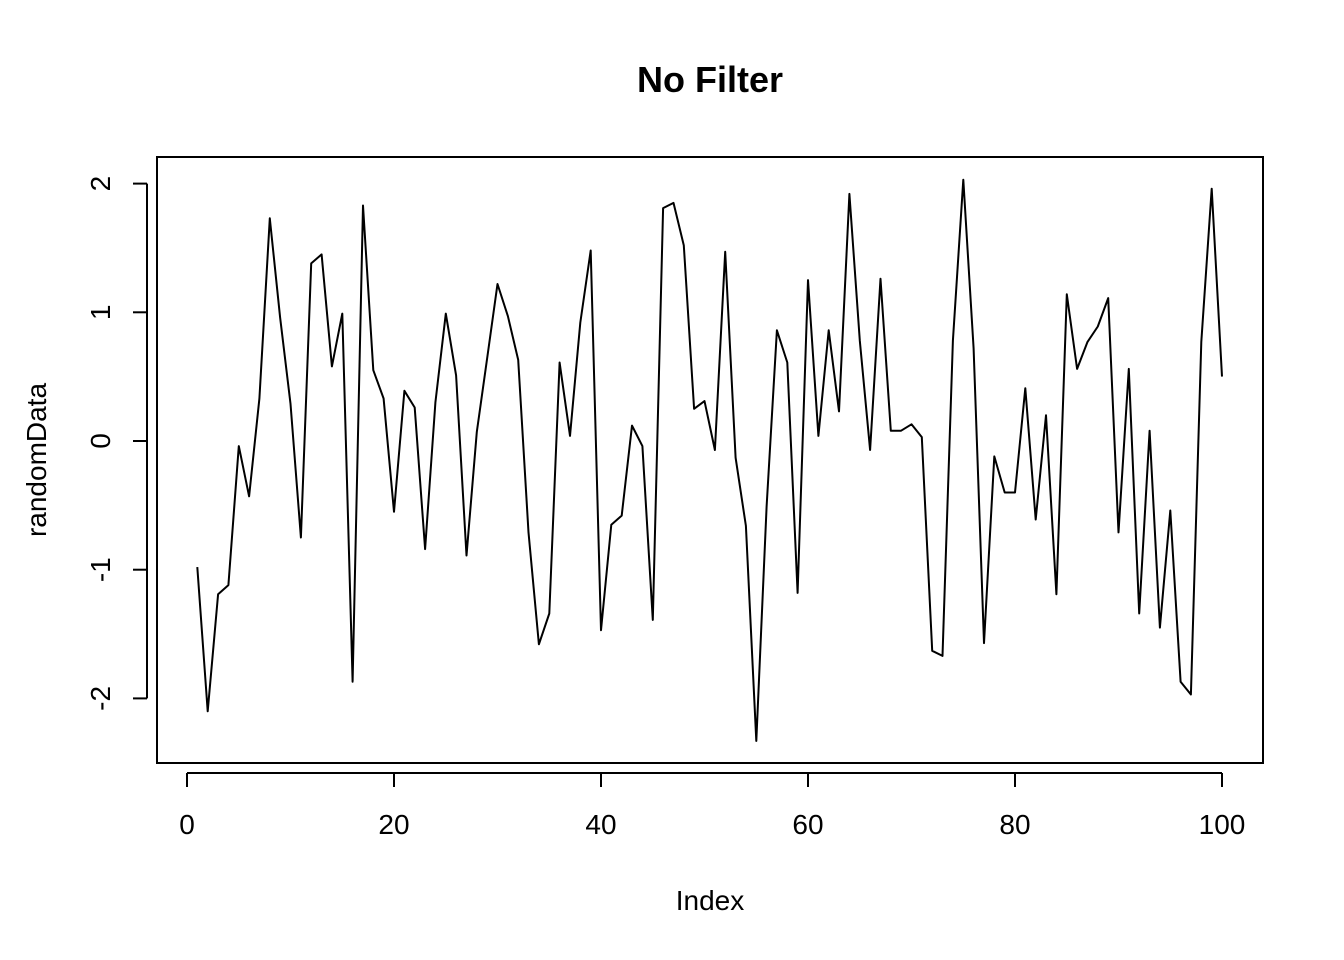  Describe the element at coordinates (100, 184) in the screenshot. I see `y-tick-label: 2` at that location.